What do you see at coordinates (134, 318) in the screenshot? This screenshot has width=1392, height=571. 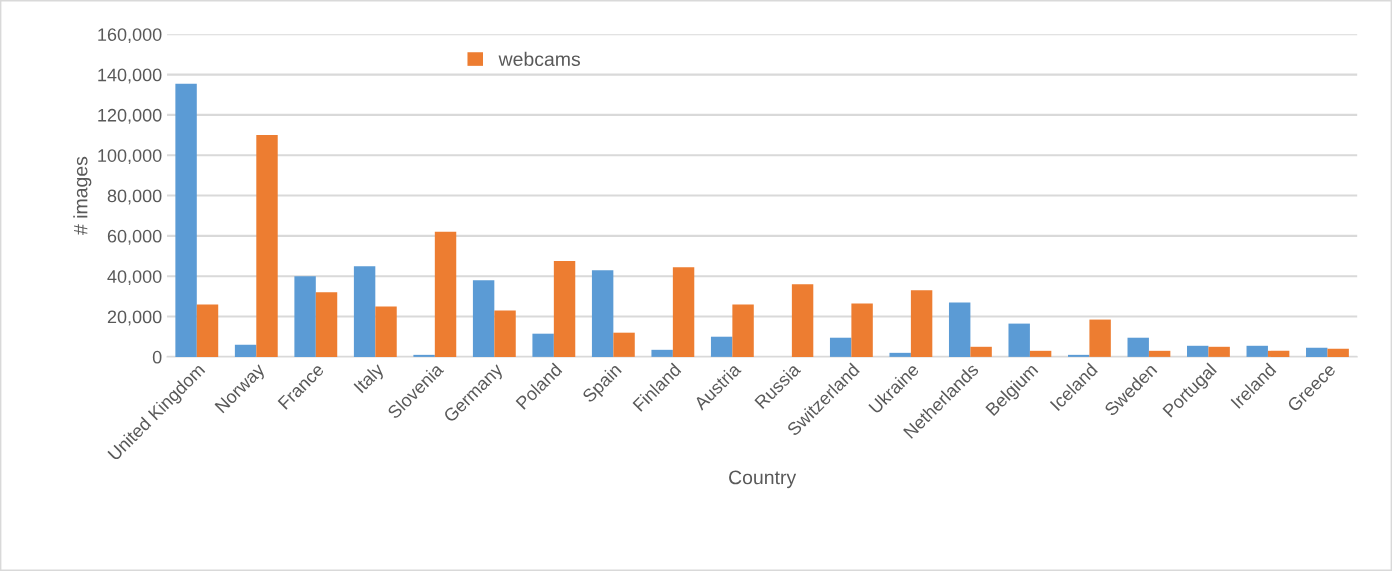 I see `y-tick-label: 20,000` at bounding box center [134, 318].